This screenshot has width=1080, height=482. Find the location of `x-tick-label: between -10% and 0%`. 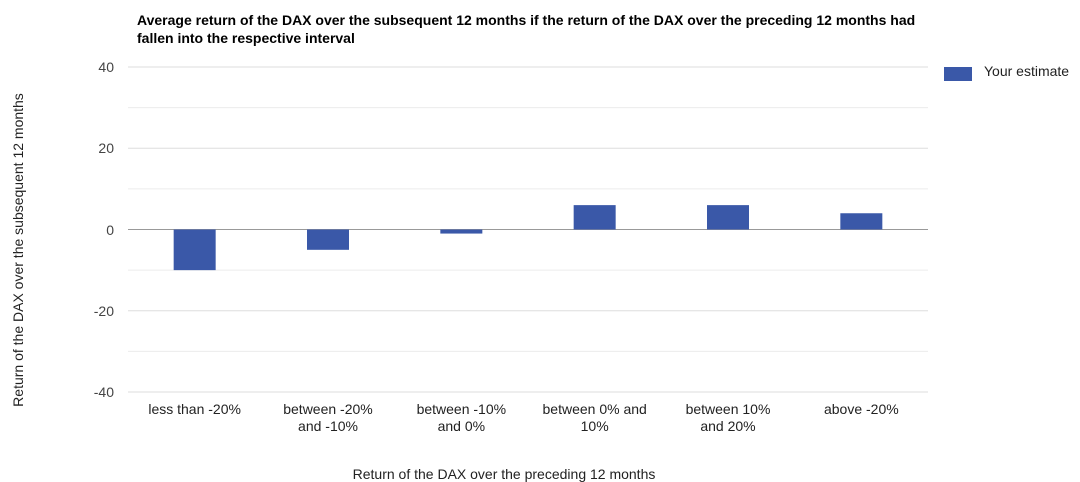

x-tick-label: between -10% and 0% is located at coordinates (461, 417).